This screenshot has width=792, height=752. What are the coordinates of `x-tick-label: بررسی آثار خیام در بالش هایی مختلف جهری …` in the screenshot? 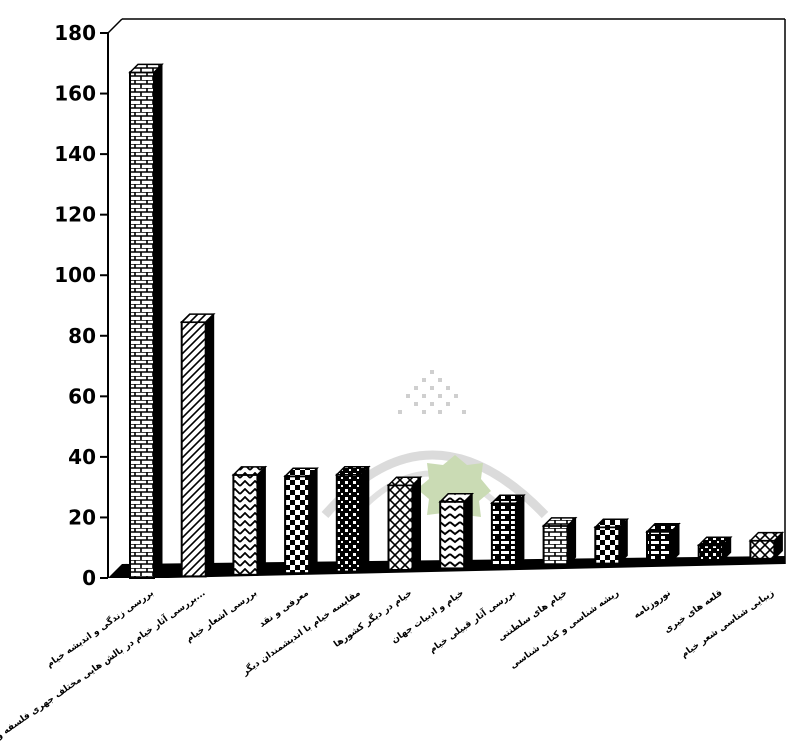 It's located at (103, 665).